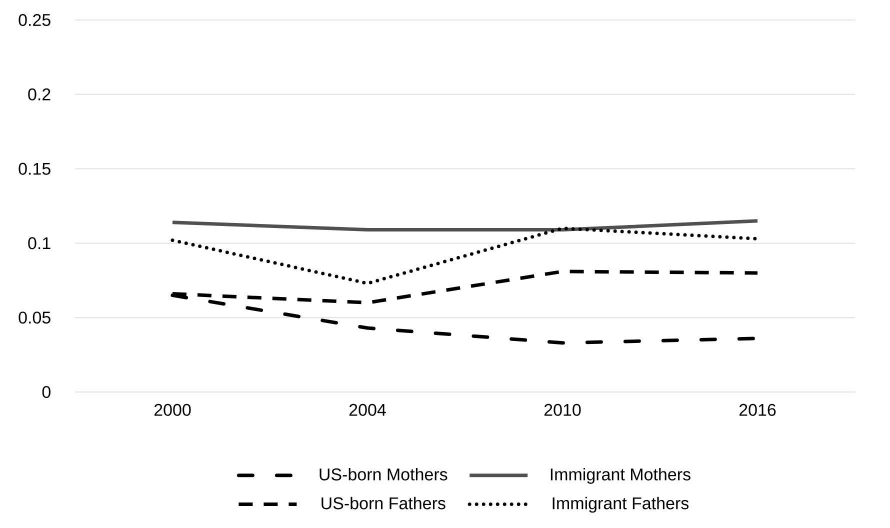  What do you see at coordinates (620, 476) in the screenshot?
I see `legend-label: Immigrant Mothers` at bounding box center [620, 476].